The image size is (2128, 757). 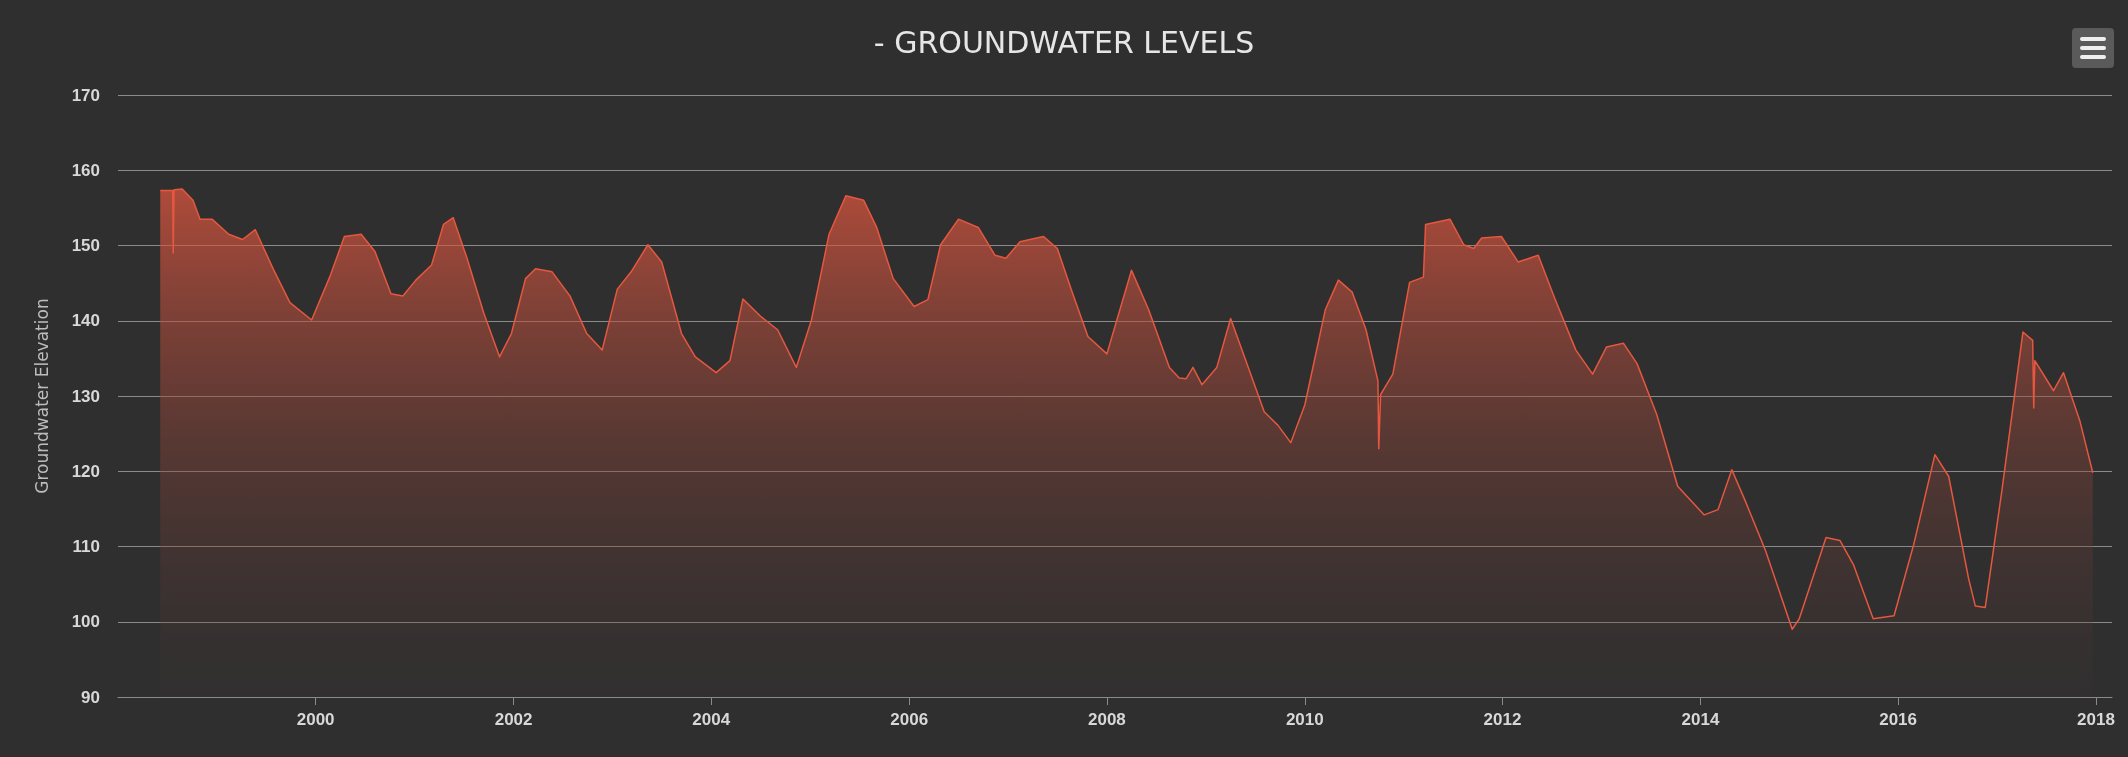 I want to click on chart-title: - GROUNDWATER LEVELS, so click(x=1064, y=42).